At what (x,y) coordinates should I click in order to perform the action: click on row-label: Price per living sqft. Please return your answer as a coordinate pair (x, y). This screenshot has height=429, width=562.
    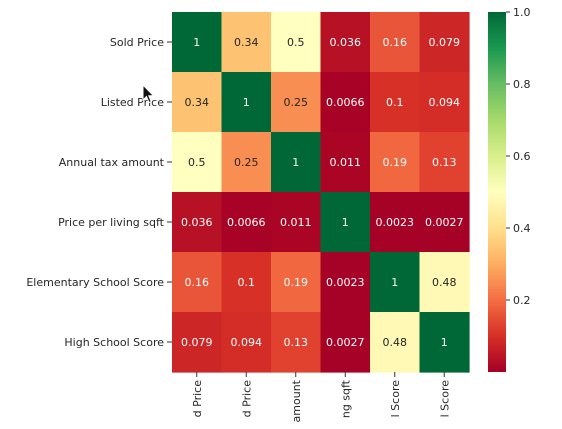
    Looking at the image, I should click on (111, 222).